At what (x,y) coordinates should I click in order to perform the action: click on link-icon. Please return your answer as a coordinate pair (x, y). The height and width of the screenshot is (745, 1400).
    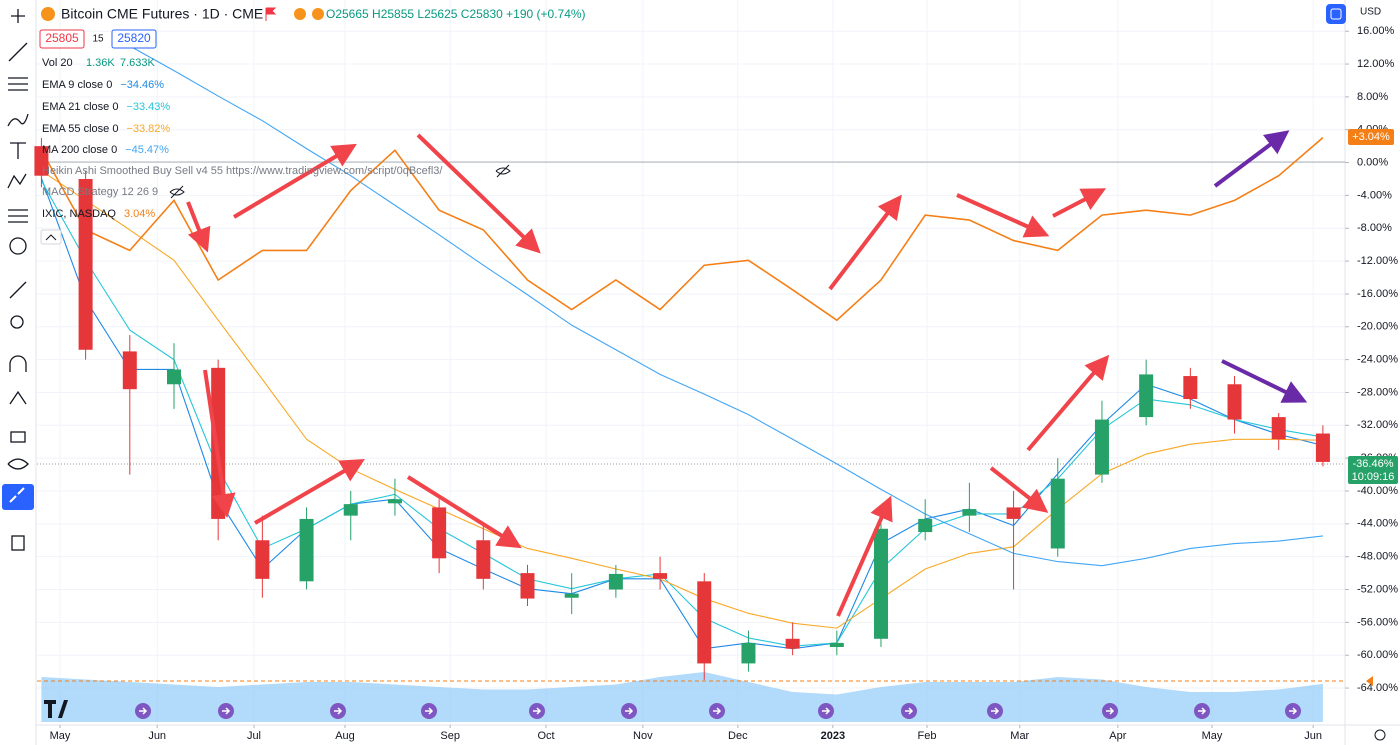
    Looking at the image, I should click on (17, 495).